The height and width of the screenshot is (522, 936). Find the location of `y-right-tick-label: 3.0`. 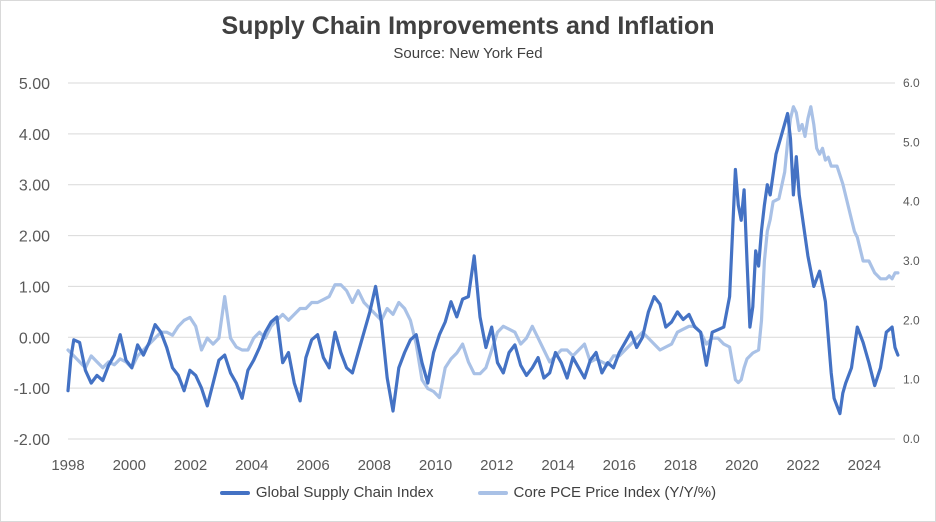

y-right-tick-label: 3.0 is located at coordinates (911, 261).